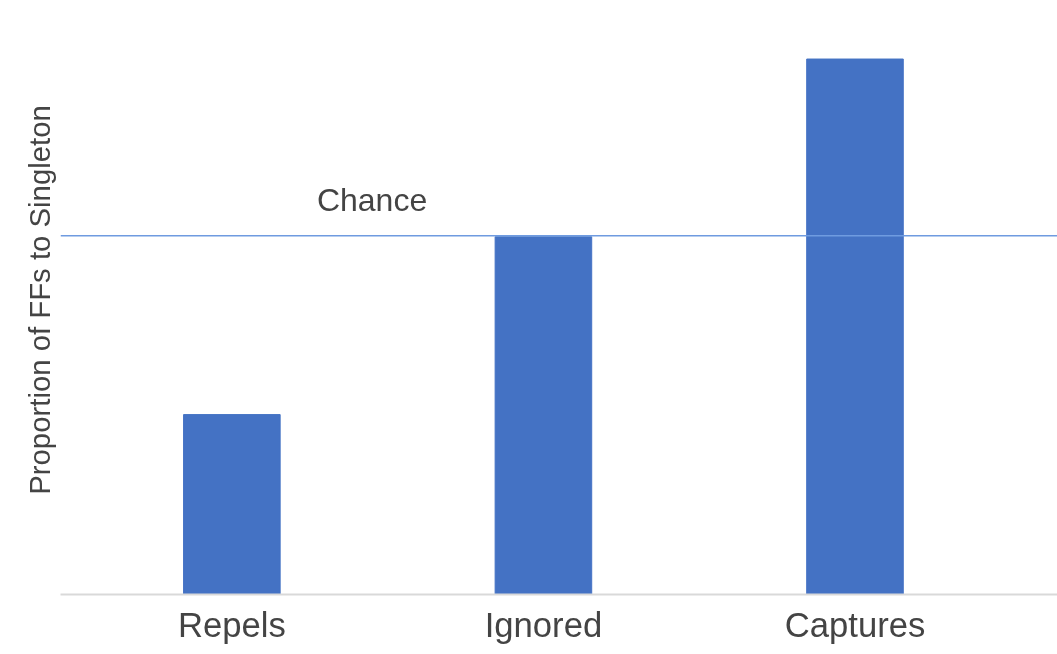 This screenshot has height=654, width=1057. What do you see at coordinates (231, 624) in the screenshot?
I see `x-tick-label: Repels` at bounding box center [231, 624].